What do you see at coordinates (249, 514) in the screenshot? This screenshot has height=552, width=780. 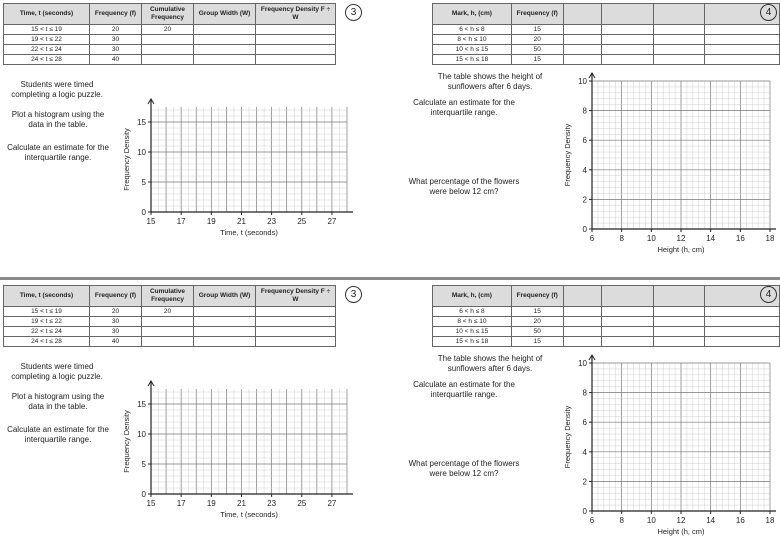 I see `x-axis-label: Time, t (seconds)` at bounding box center [249, 514].